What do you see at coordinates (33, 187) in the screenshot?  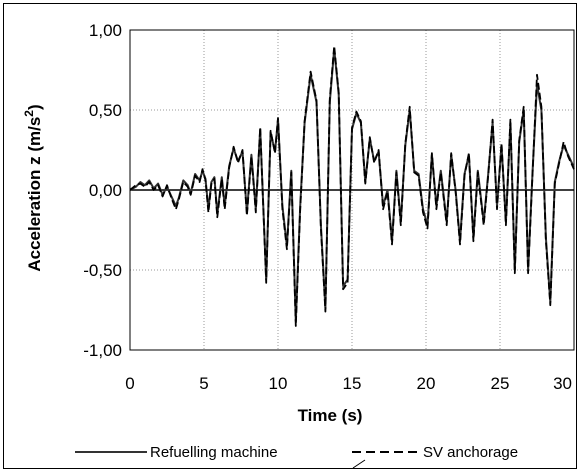 I see `y-axis-label: Acceleration z (m/s2)` at bounding box center [33, 187].